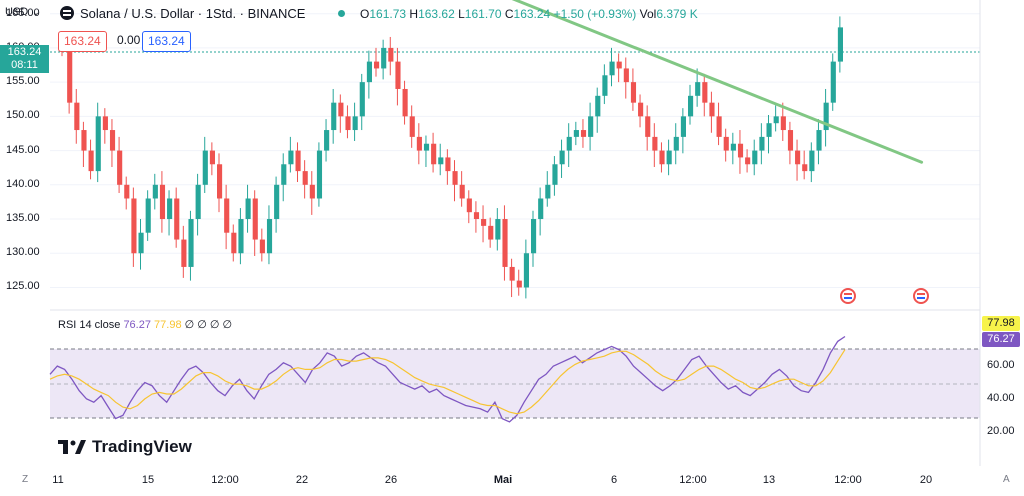  Describe the element at coordinates (1001, 397) in the screenshot. I see `rsi-tick-label: 40.00` at that location.